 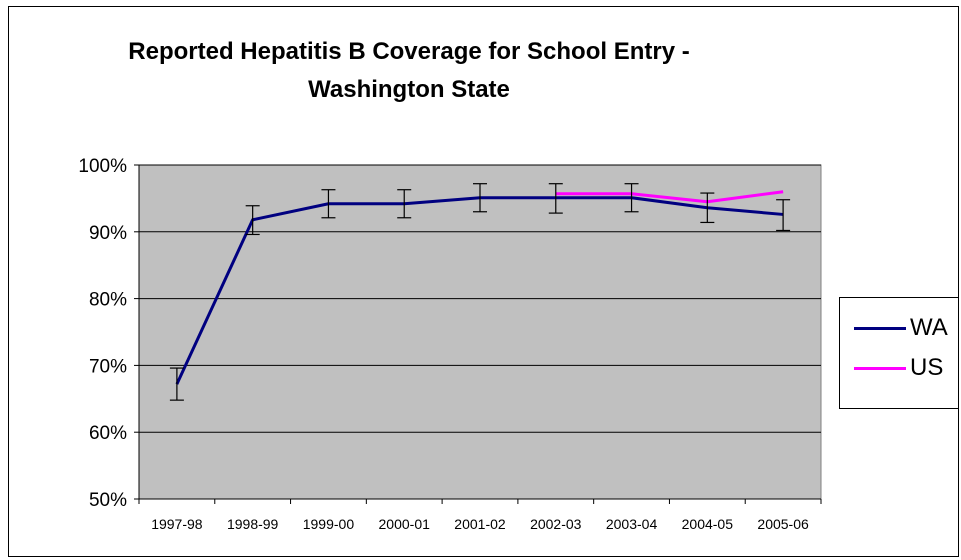 What do you see at coordinates (480, 524) in the screenshot?
I see `x-tick-label: 2001-02` at bounding box center [480, 524].